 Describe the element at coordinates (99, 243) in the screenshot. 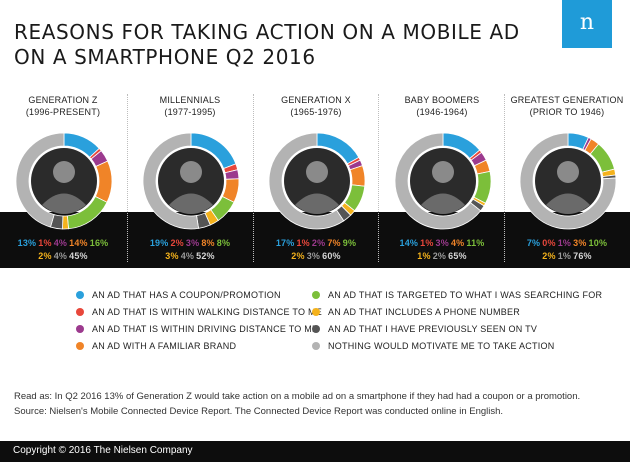

I see `data-label-targeted: 16%` at that location.